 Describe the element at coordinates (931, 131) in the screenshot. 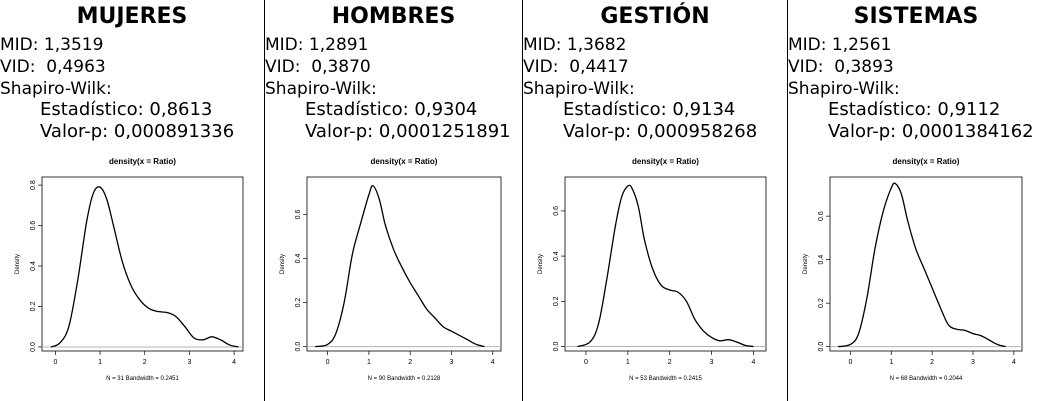

I see `p-value-line: Valor-p: 0,0001384162` at that location.